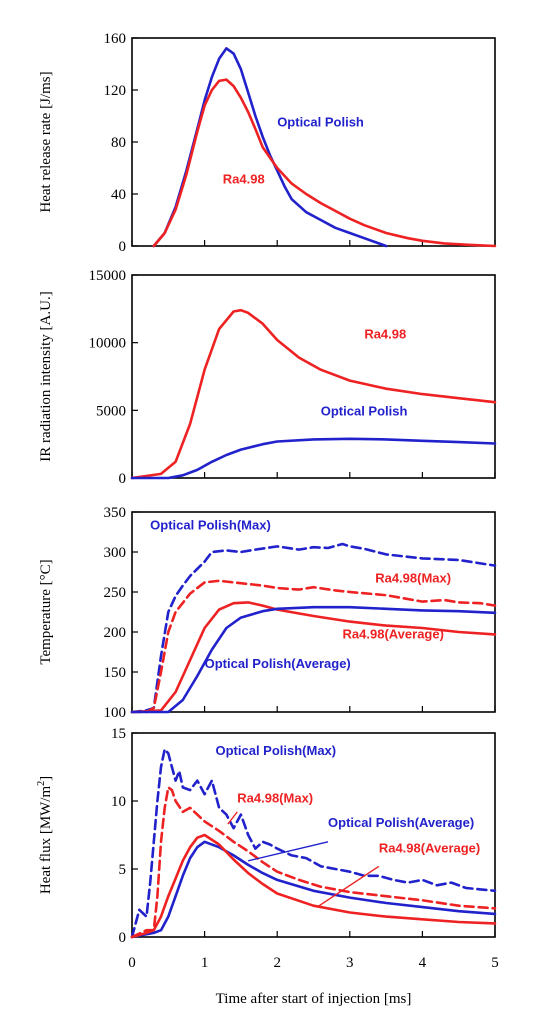 The width and height of the screenshot is (560, 1025). I want to click on y-tick-label: 40, so click(118, 195).